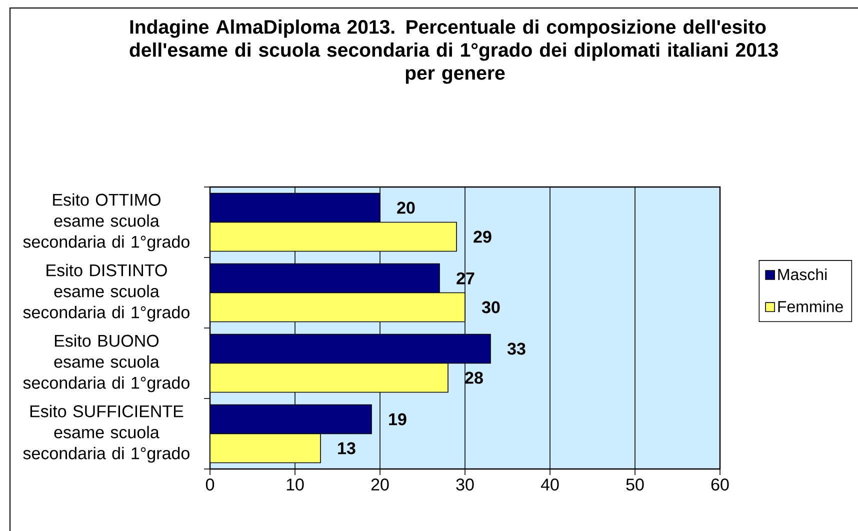  What do you see at coordinates (491, 307) in the screenshot?
I see `data-label: 30` at bounding box center [491, 307].